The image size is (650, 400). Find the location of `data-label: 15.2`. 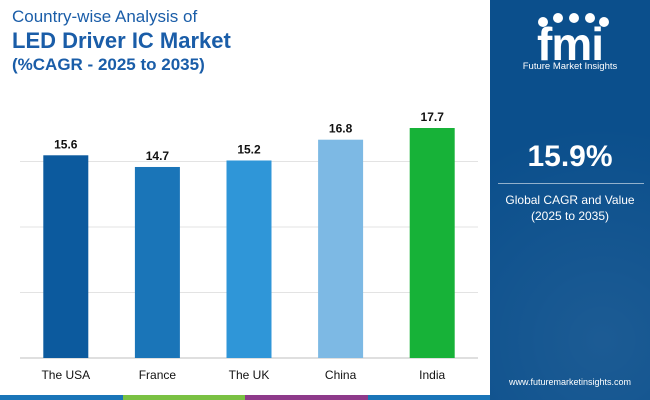

data-label: 15.2 is located at coordinates (249, 149).